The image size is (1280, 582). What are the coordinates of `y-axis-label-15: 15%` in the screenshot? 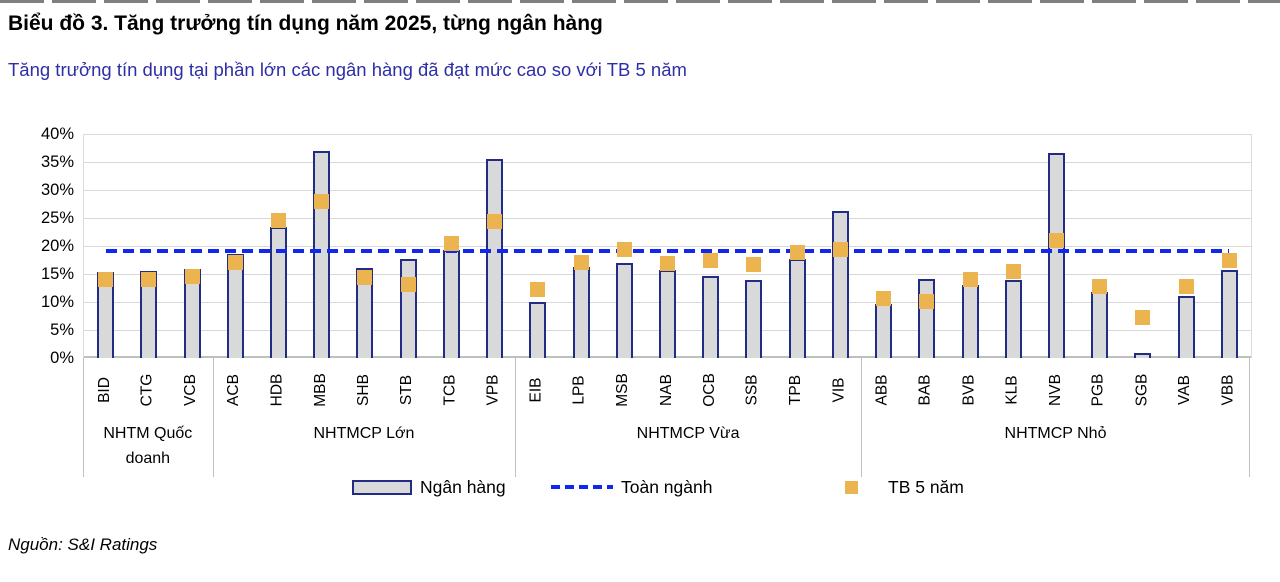 It's located at (57, 274).